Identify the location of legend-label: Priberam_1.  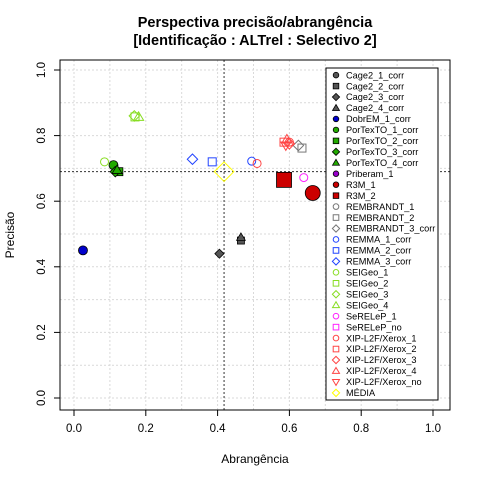
(370, 174).